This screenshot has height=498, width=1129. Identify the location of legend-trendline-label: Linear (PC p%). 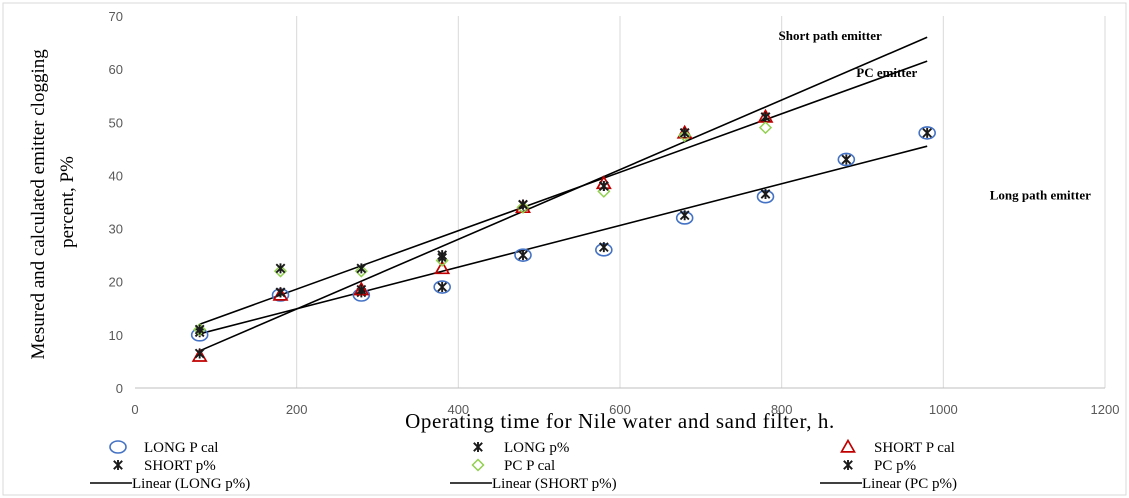
(909, 484).